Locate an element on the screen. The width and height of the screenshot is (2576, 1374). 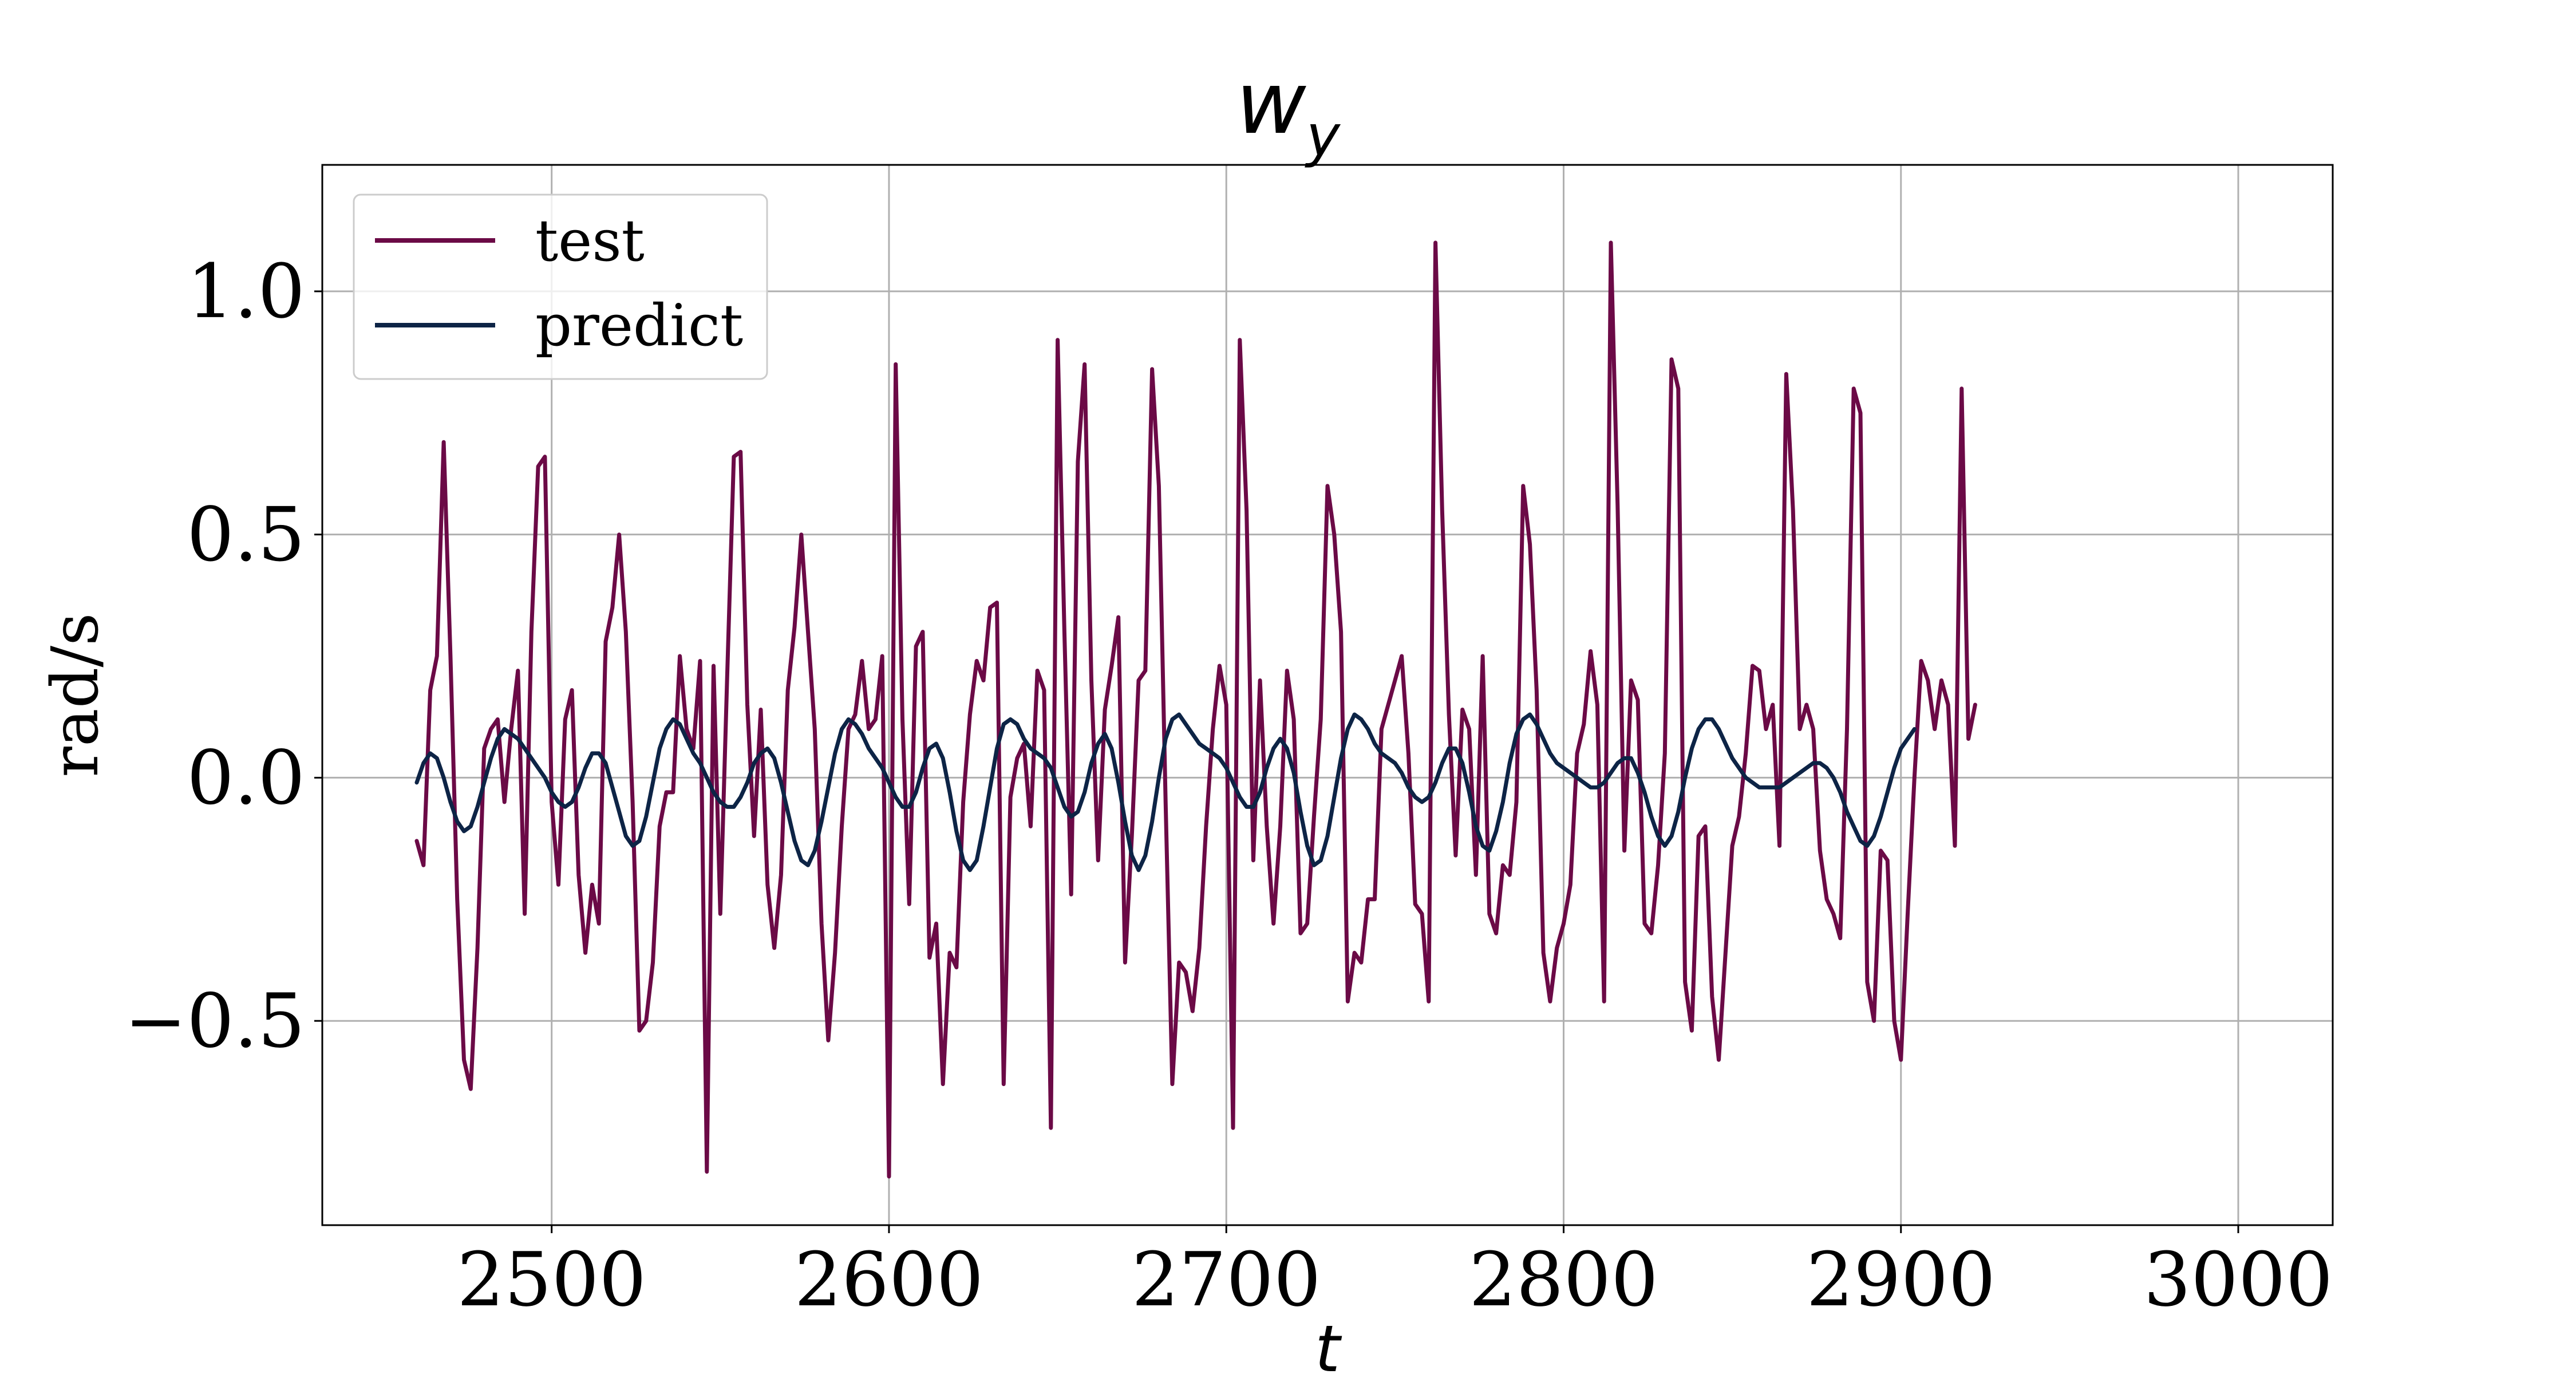
x-tick-label: 2900 is located at coordinates (1901, 1280).